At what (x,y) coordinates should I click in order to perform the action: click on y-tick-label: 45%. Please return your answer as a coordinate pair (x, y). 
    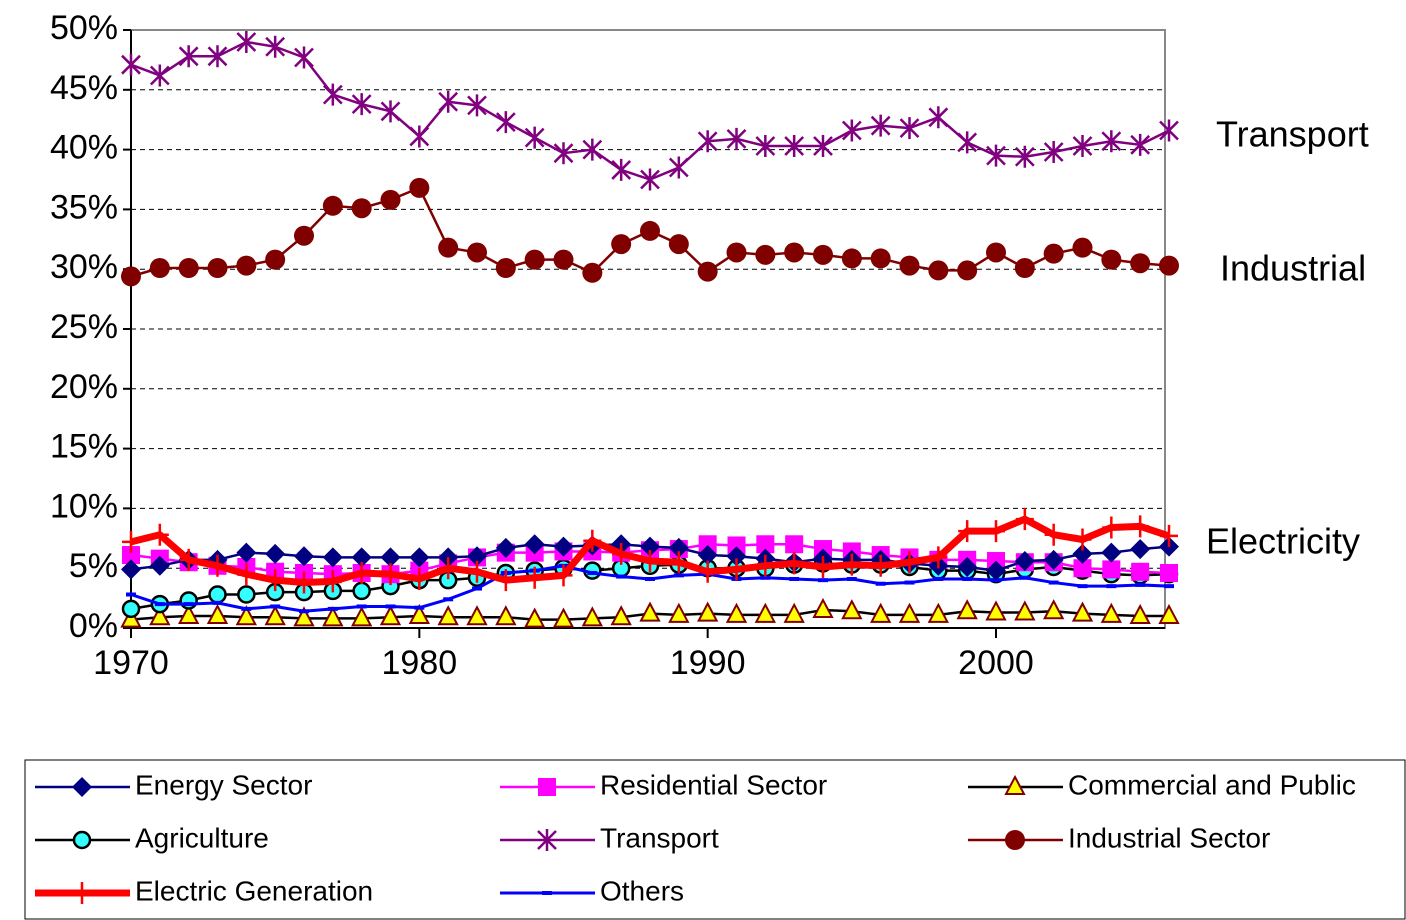
    Looking at the image, I should click on (84, 88).